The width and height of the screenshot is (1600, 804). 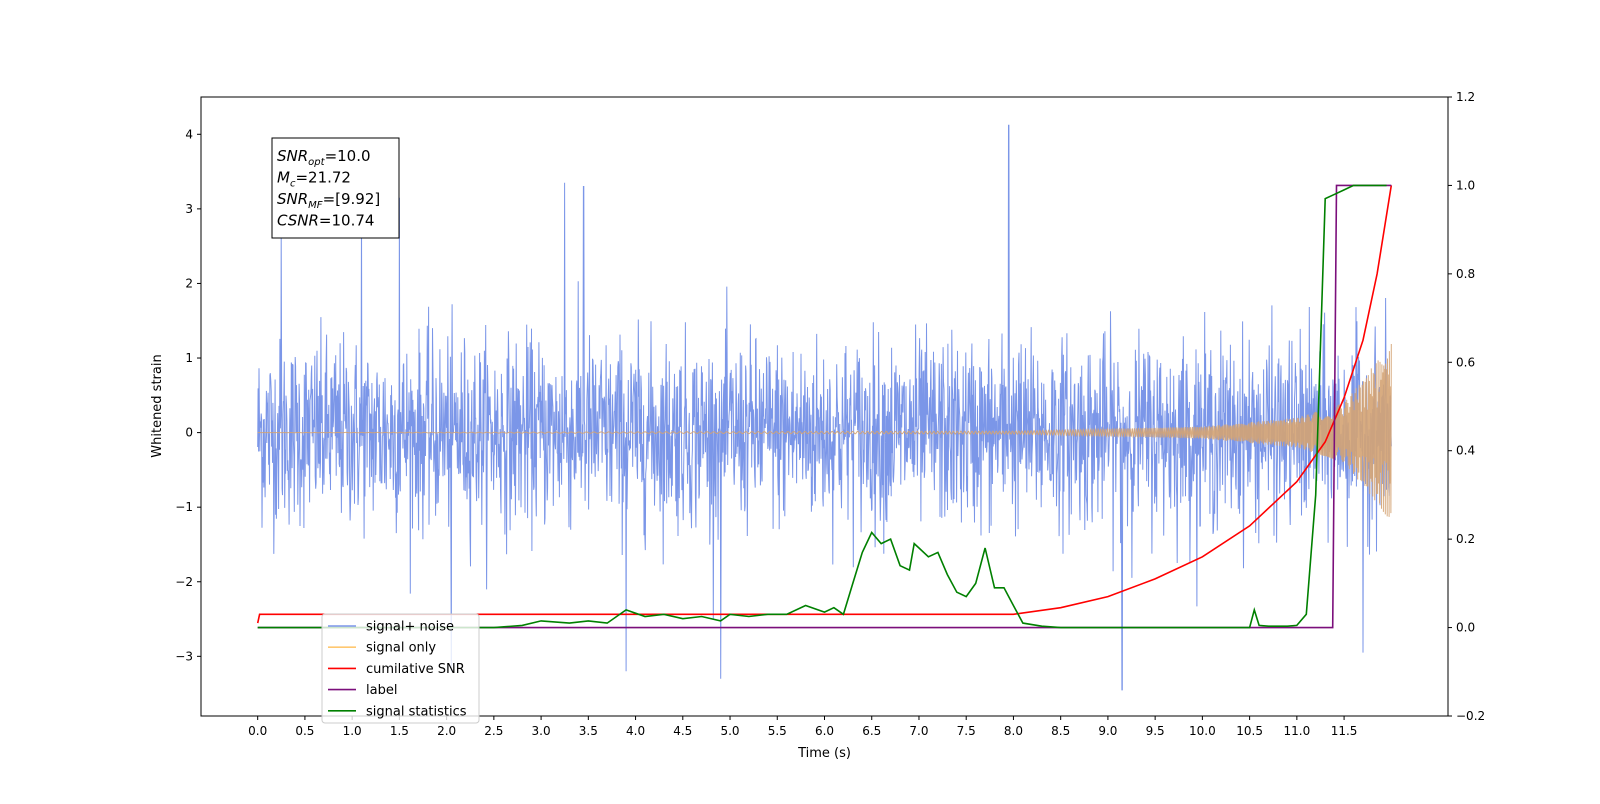 I want to click on x-tick-label: 2.5, so click(x=493, y=731).